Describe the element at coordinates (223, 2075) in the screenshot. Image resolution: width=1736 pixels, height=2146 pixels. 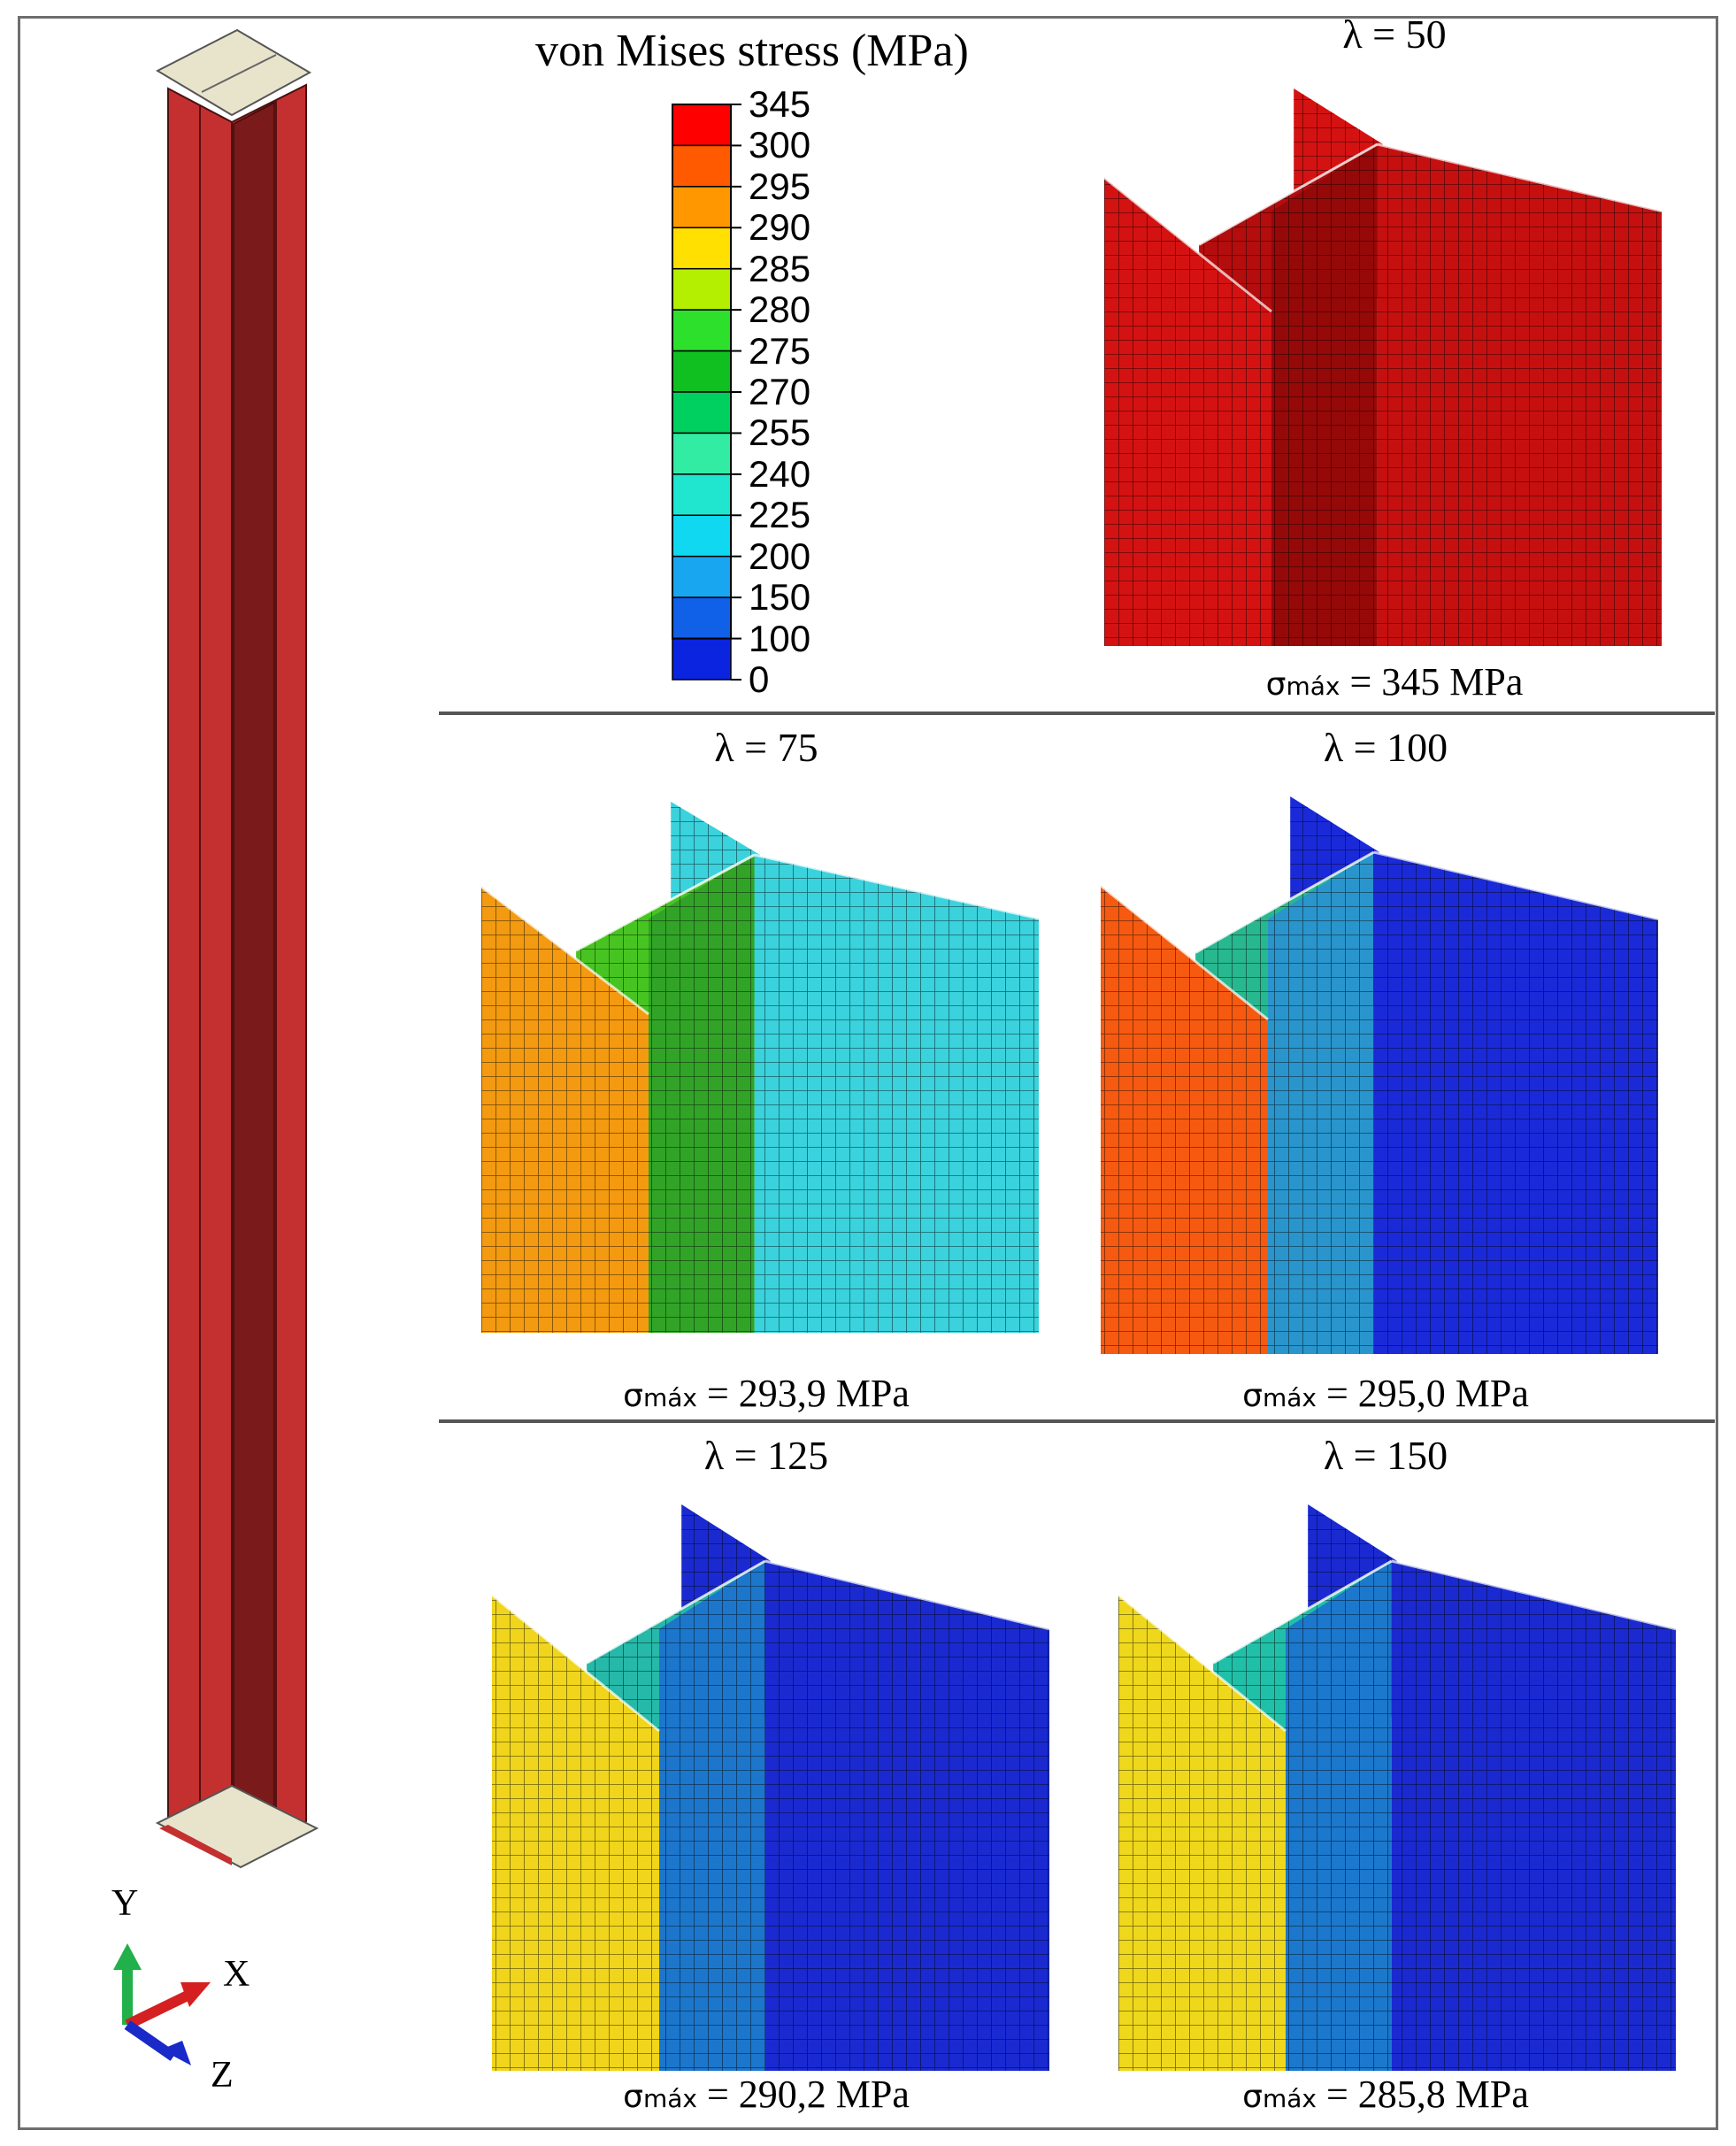
I see `axis-label-z: Z` at that location.